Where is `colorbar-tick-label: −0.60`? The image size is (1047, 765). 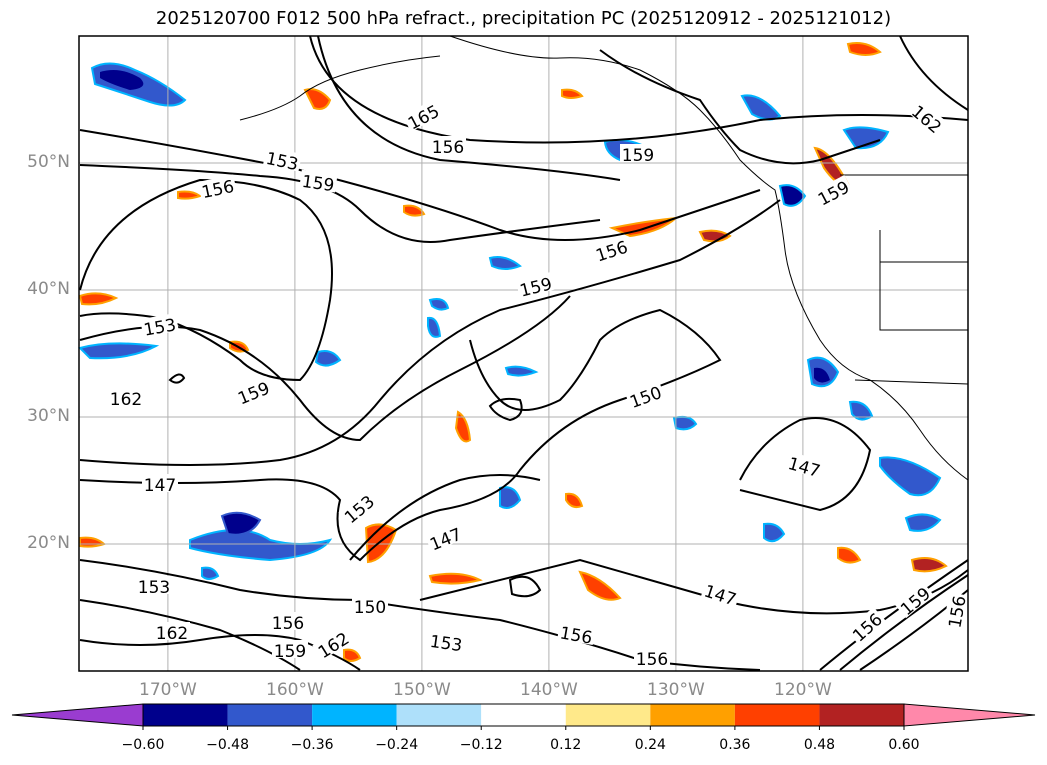 colorbar-tick-label: −0.60 is located at coordinates (143, 745).